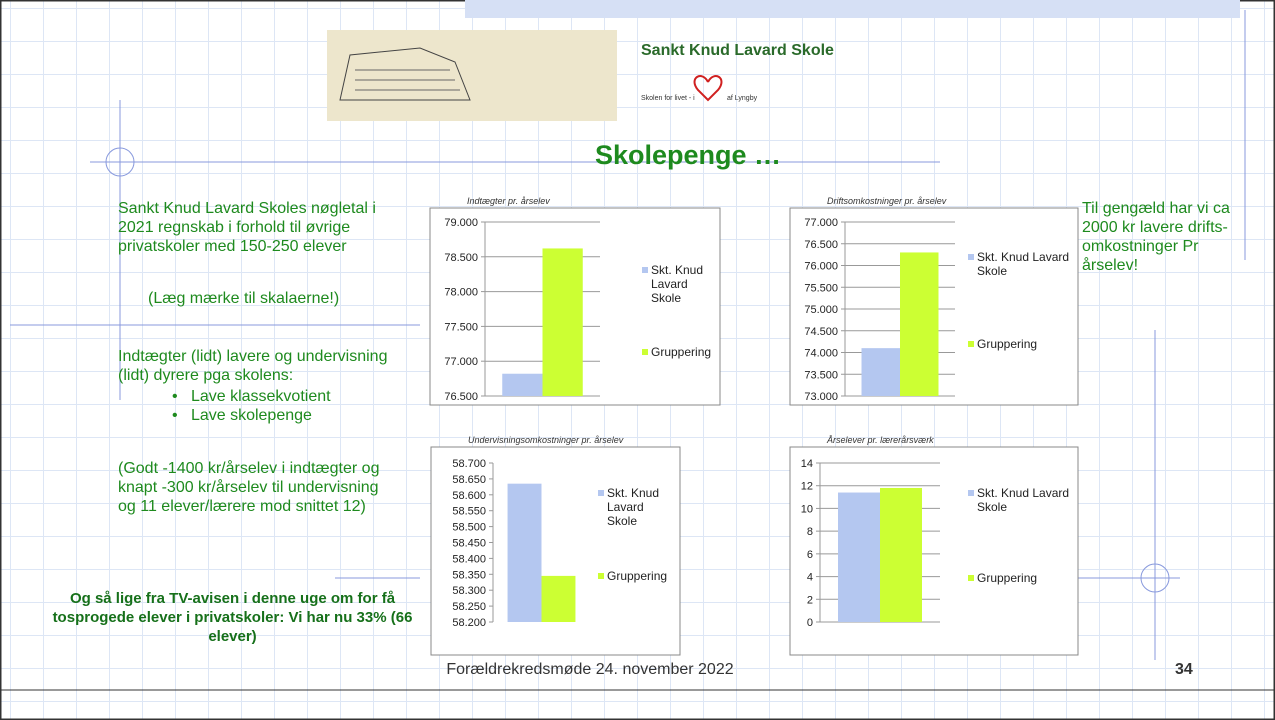  Describe the element at coordinates (461, 327) in the screenshot. I see `y-tick-label: 77.500` at that location.